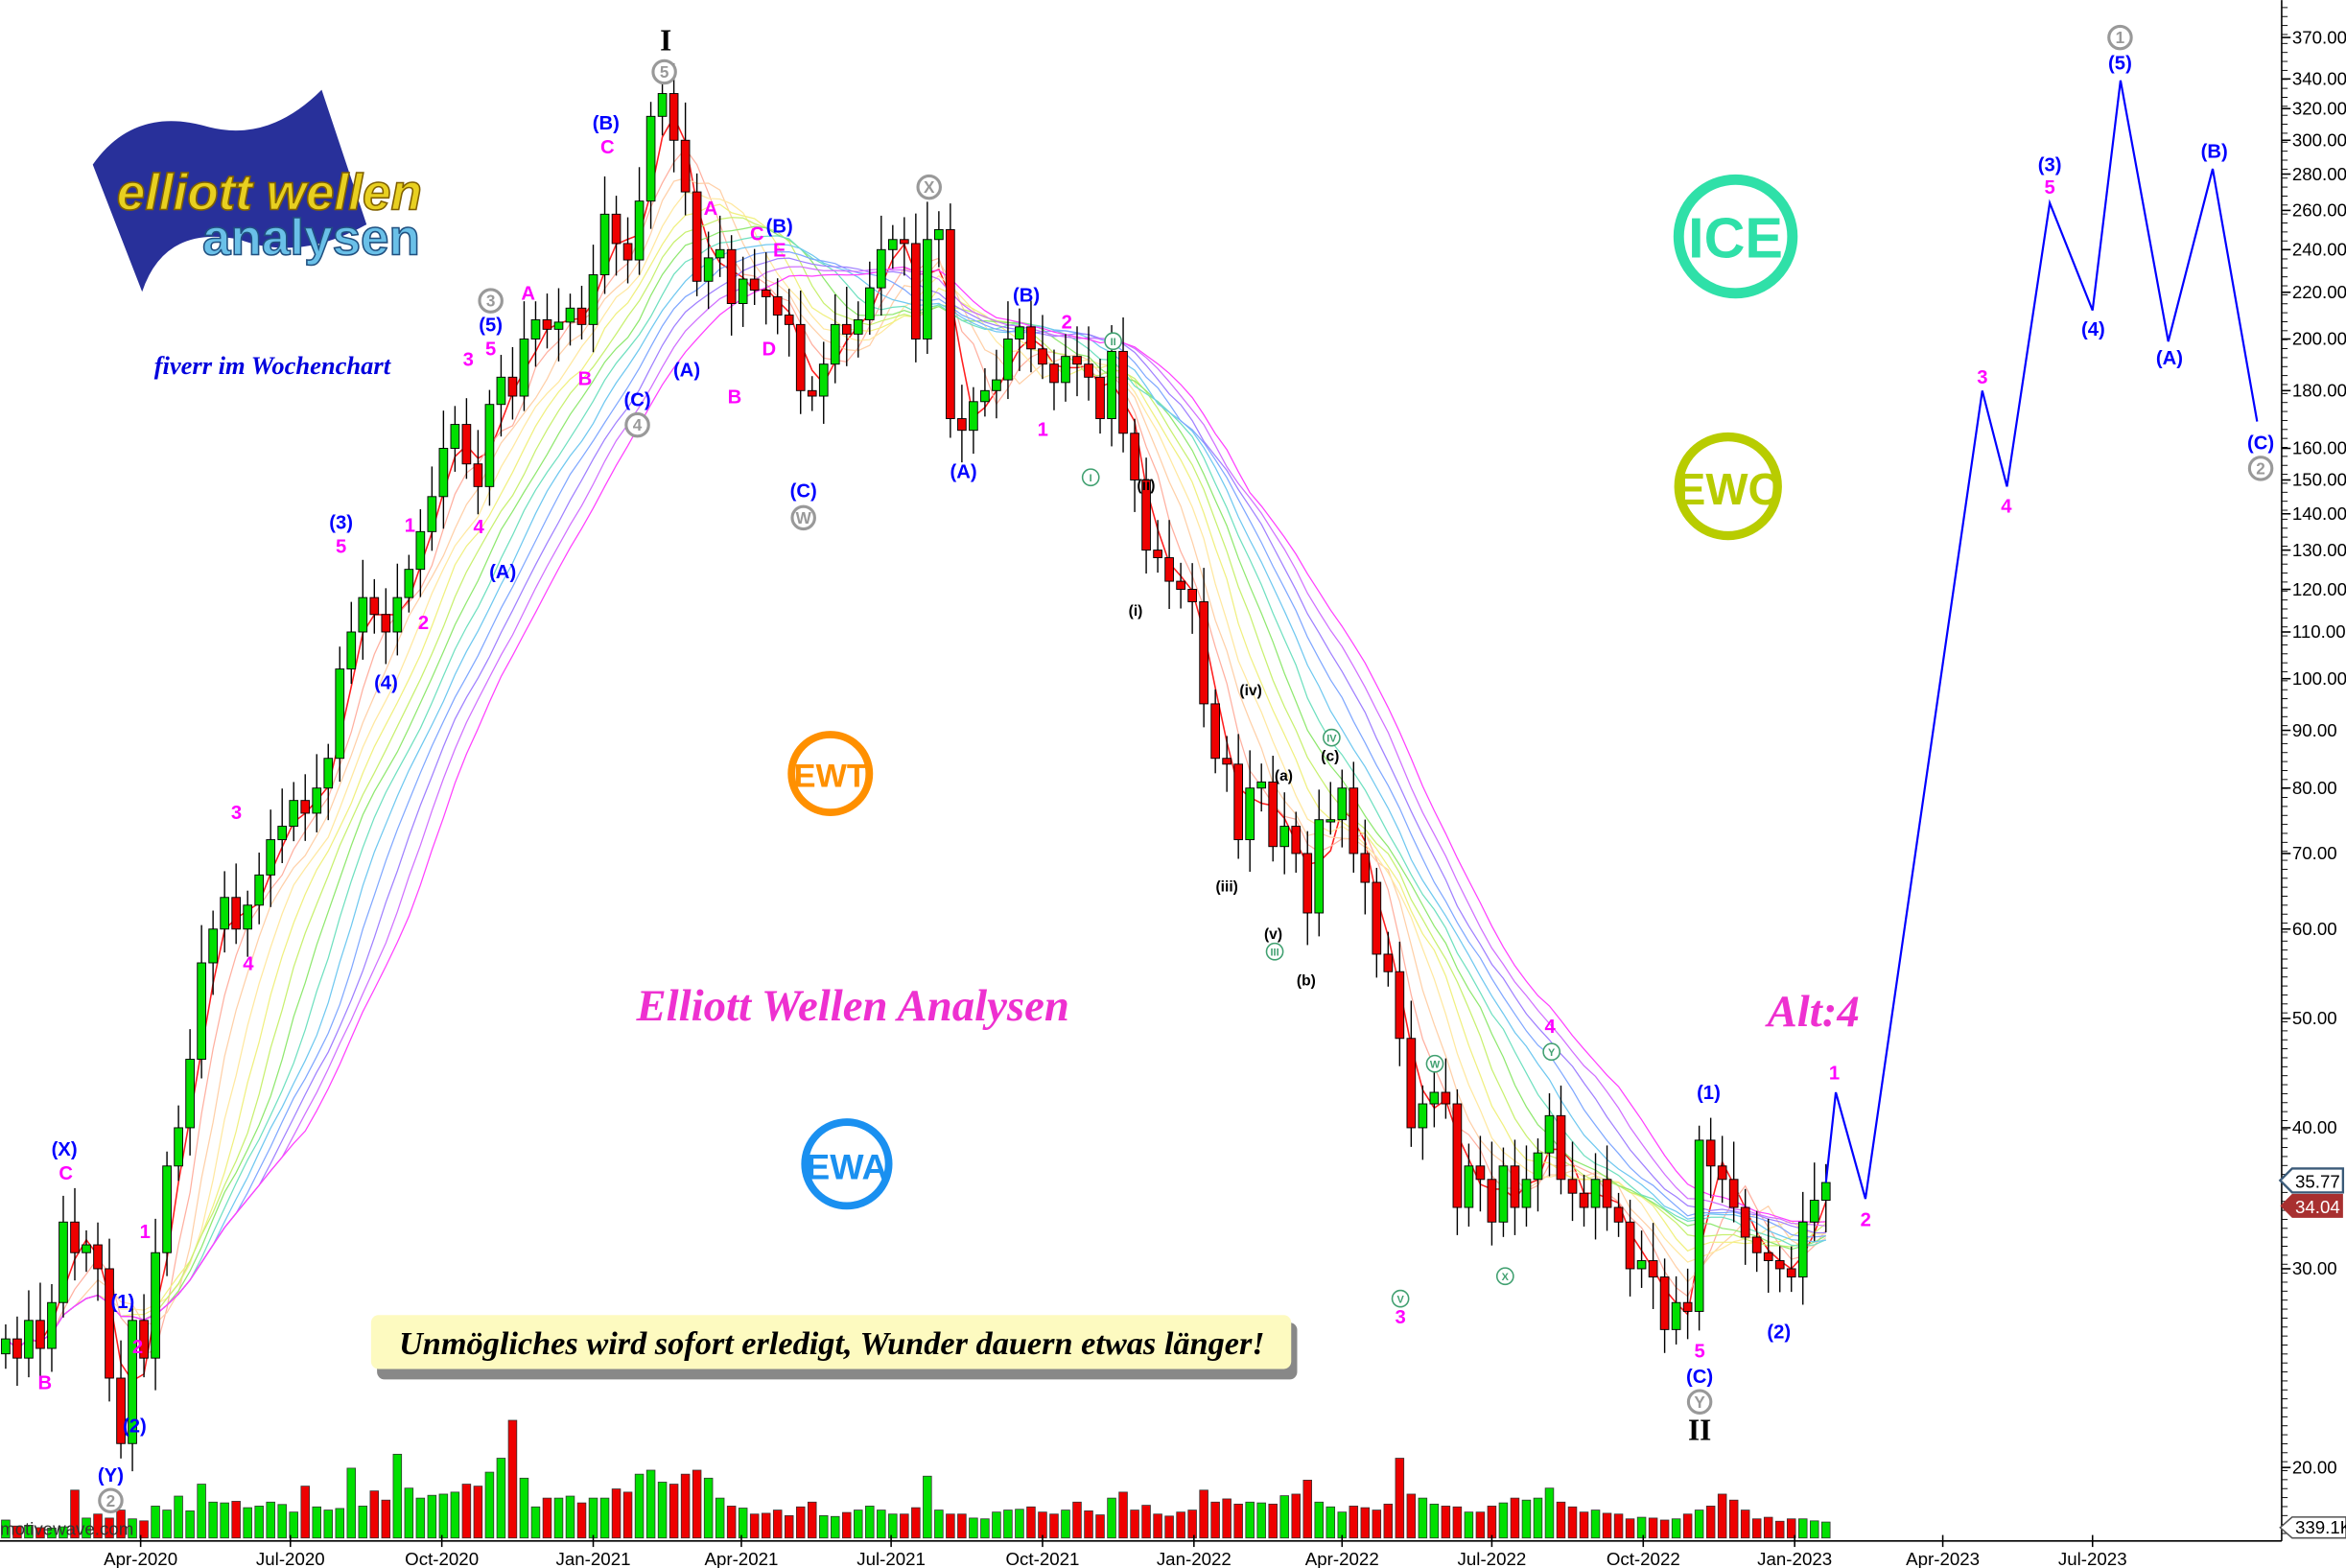 The width and height of the screenshot is (2346, 1568). Describe the element at coordinates (2319, 513) in the screenshot. I see `price-tick-label: 140.00` at that location.